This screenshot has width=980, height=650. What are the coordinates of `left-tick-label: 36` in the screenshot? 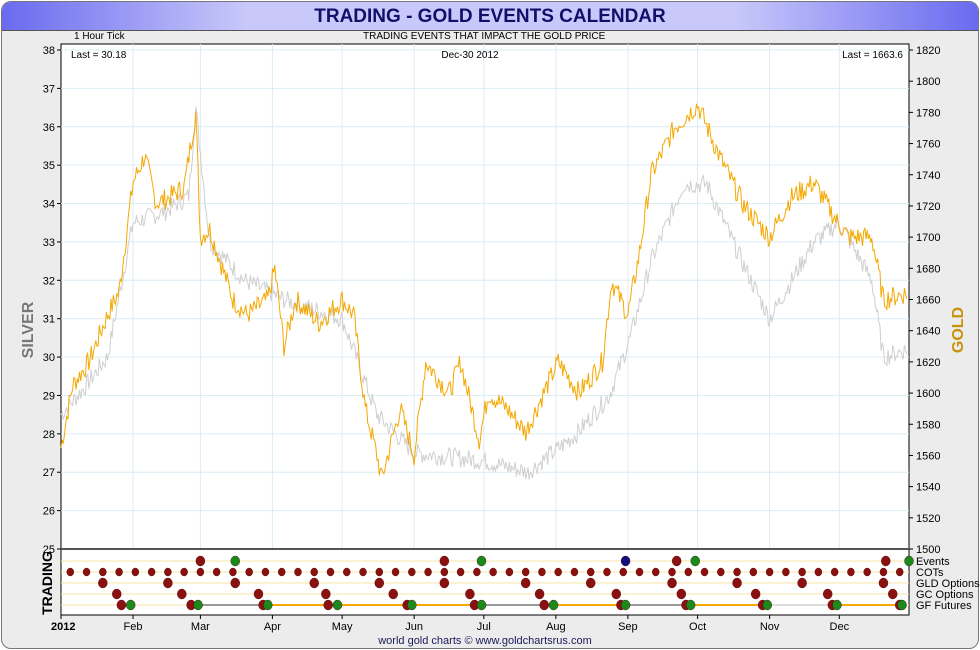 It's located at (49, 128).